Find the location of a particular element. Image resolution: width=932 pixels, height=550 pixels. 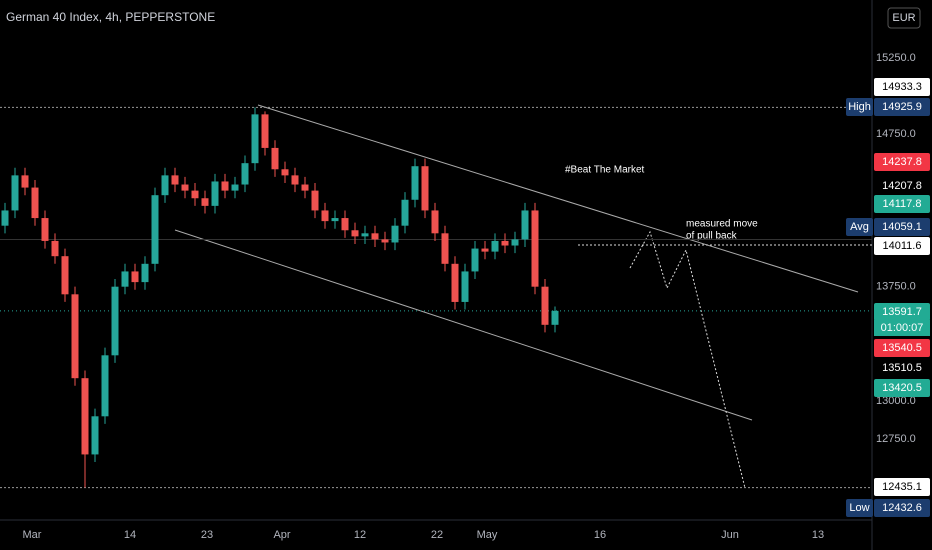

y-tick-label: 13000.0 is located at coordinates (896, 401).